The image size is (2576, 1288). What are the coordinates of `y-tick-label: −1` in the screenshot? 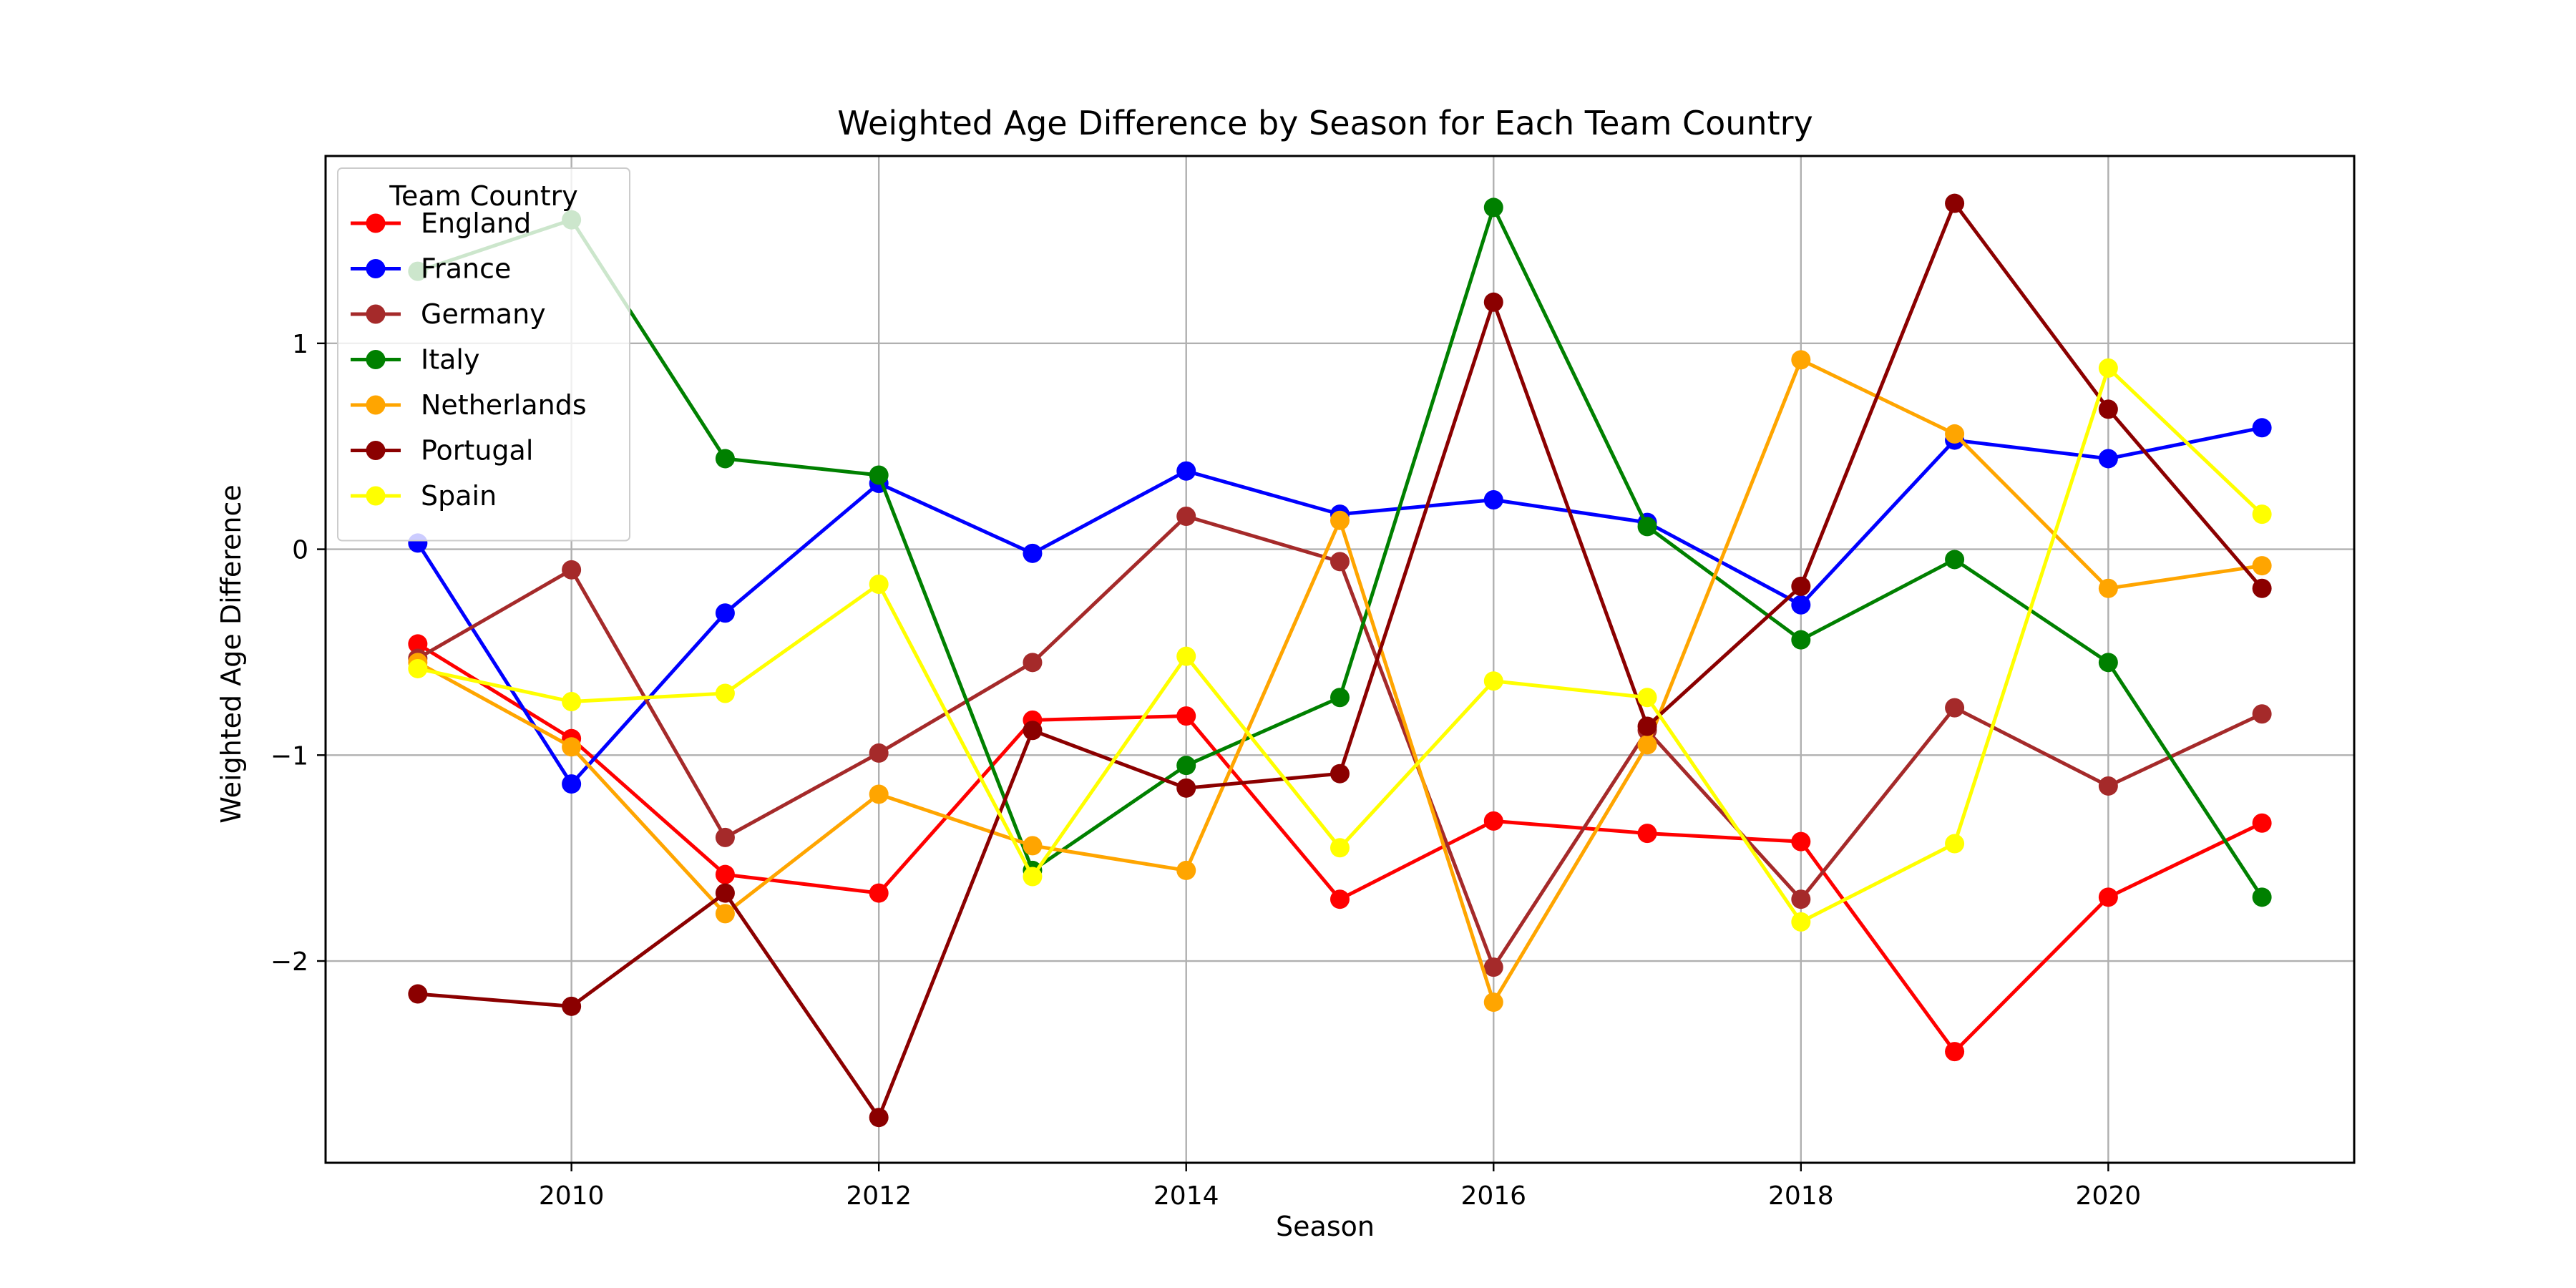 It's located at (289, 756).